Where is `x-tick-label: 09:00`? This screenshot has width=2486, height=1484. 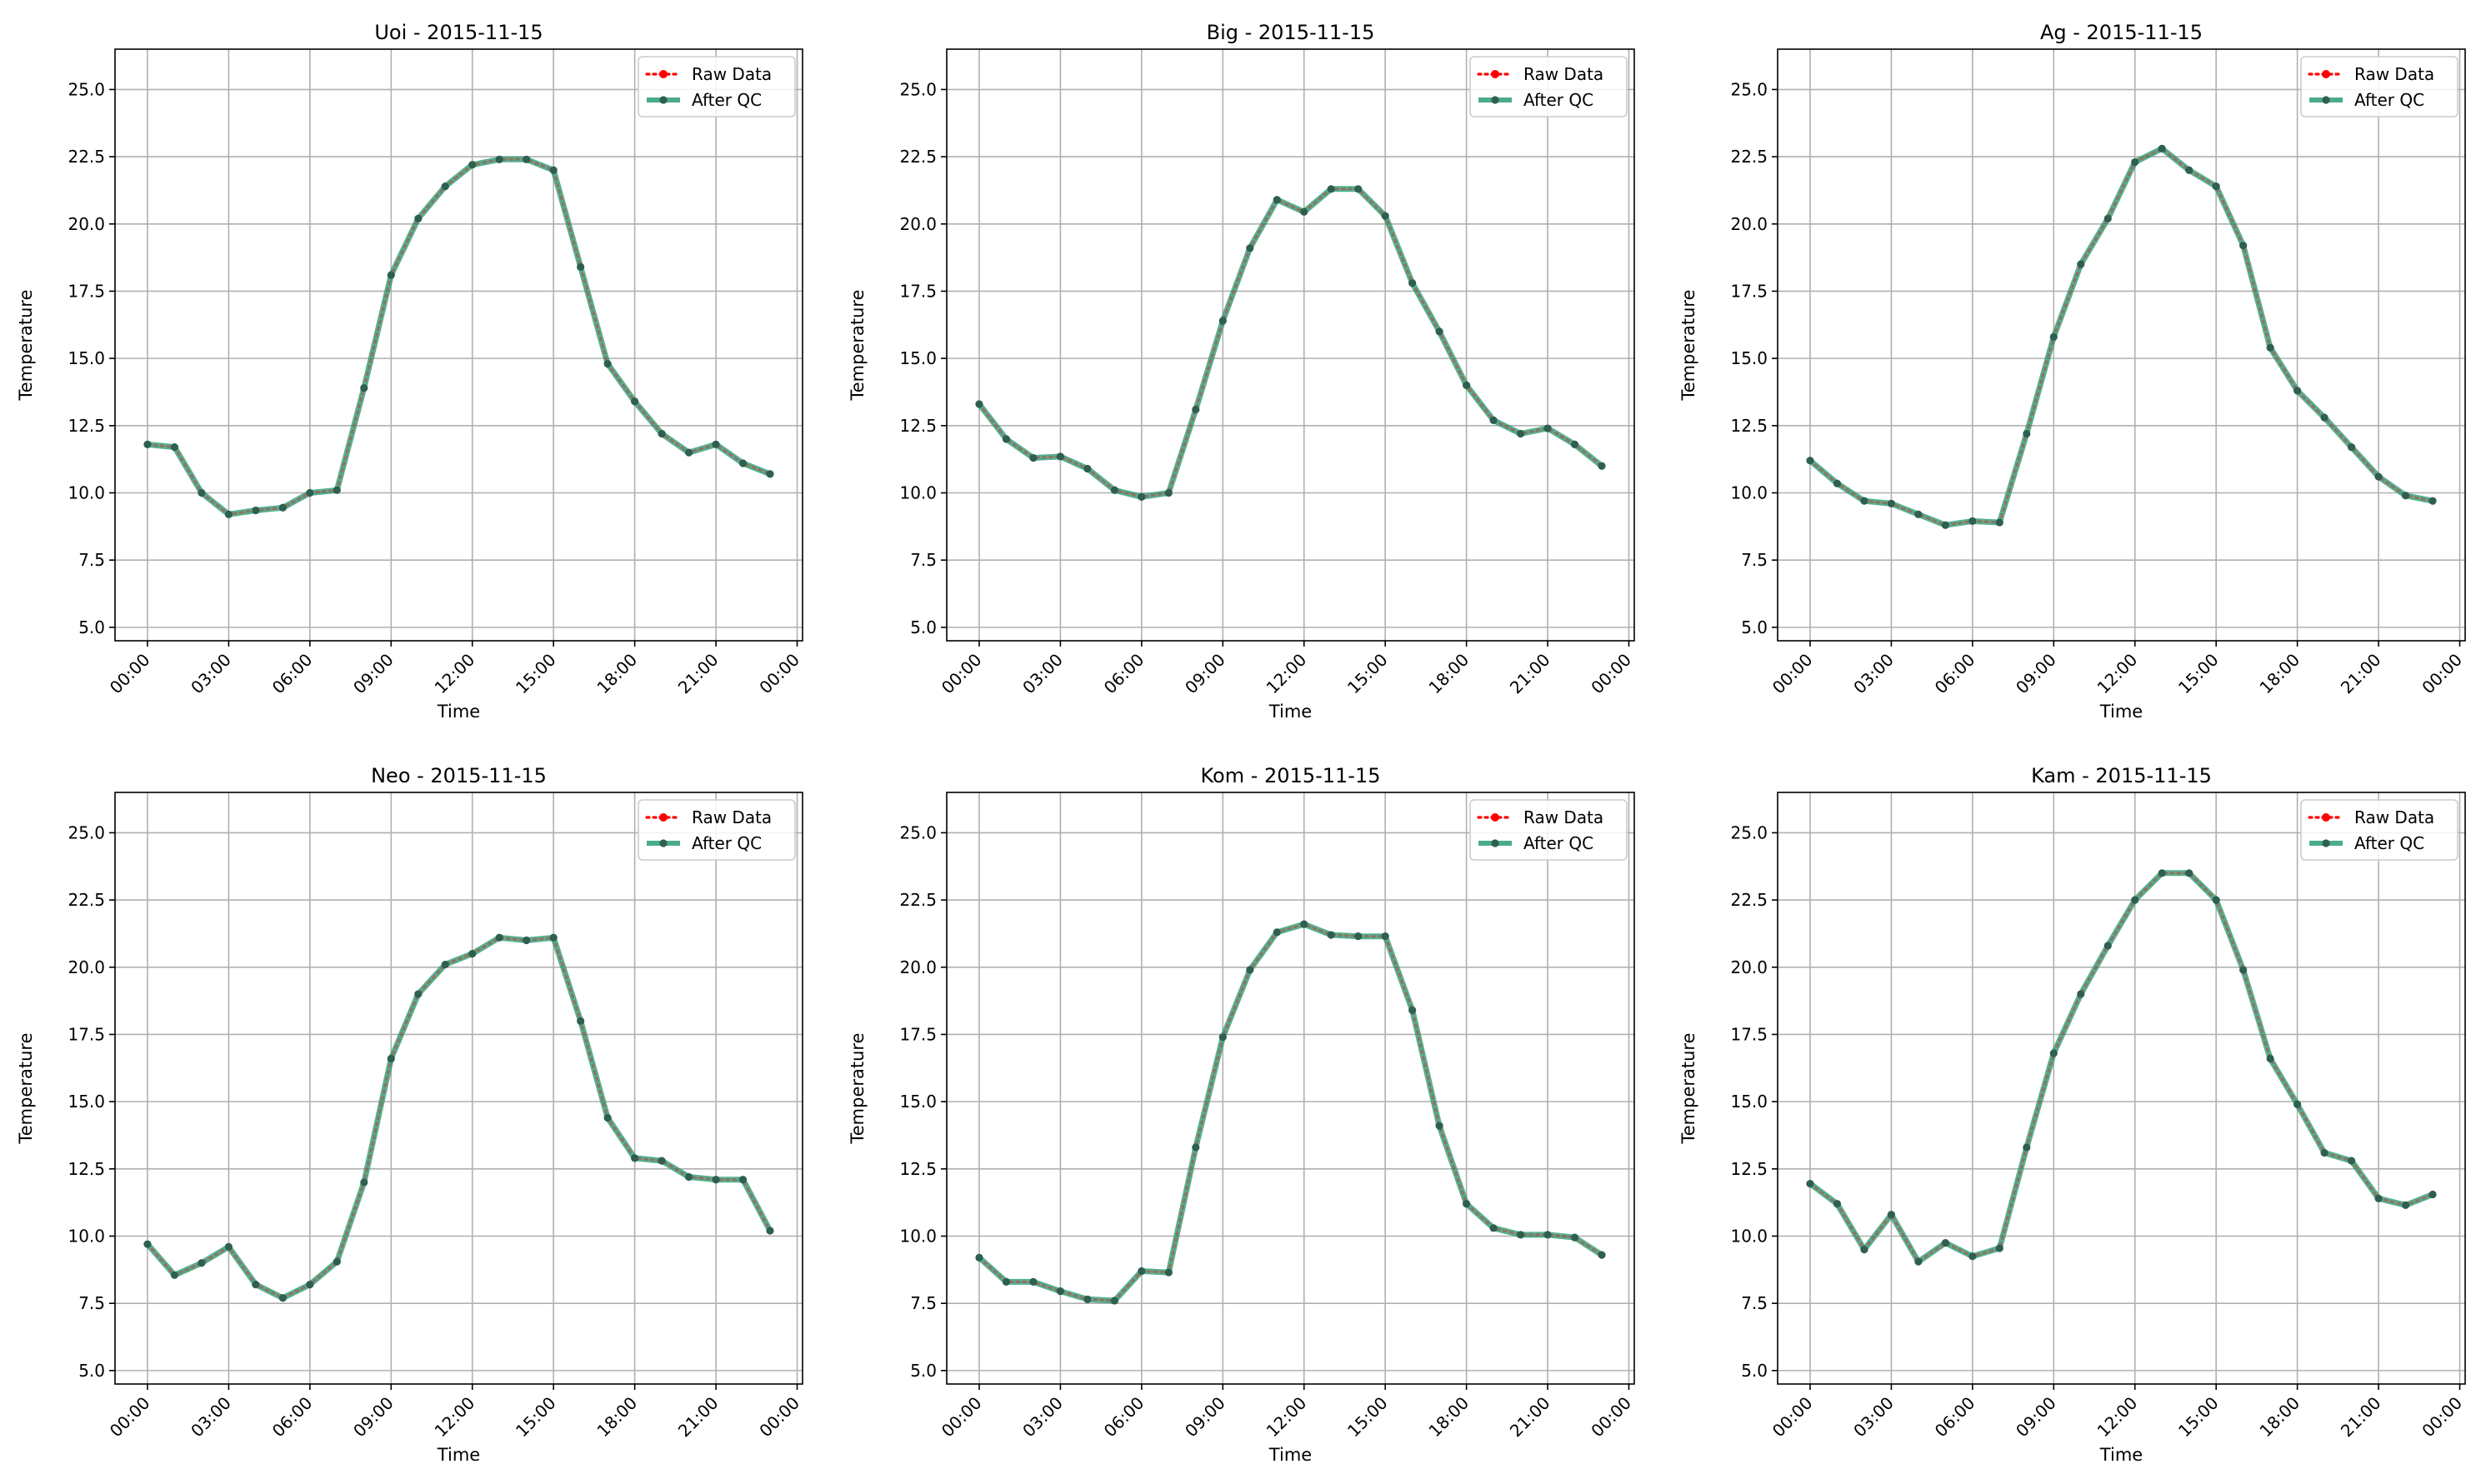 x-tick-label: 09:00 is located at coordinates (1205, 1417).